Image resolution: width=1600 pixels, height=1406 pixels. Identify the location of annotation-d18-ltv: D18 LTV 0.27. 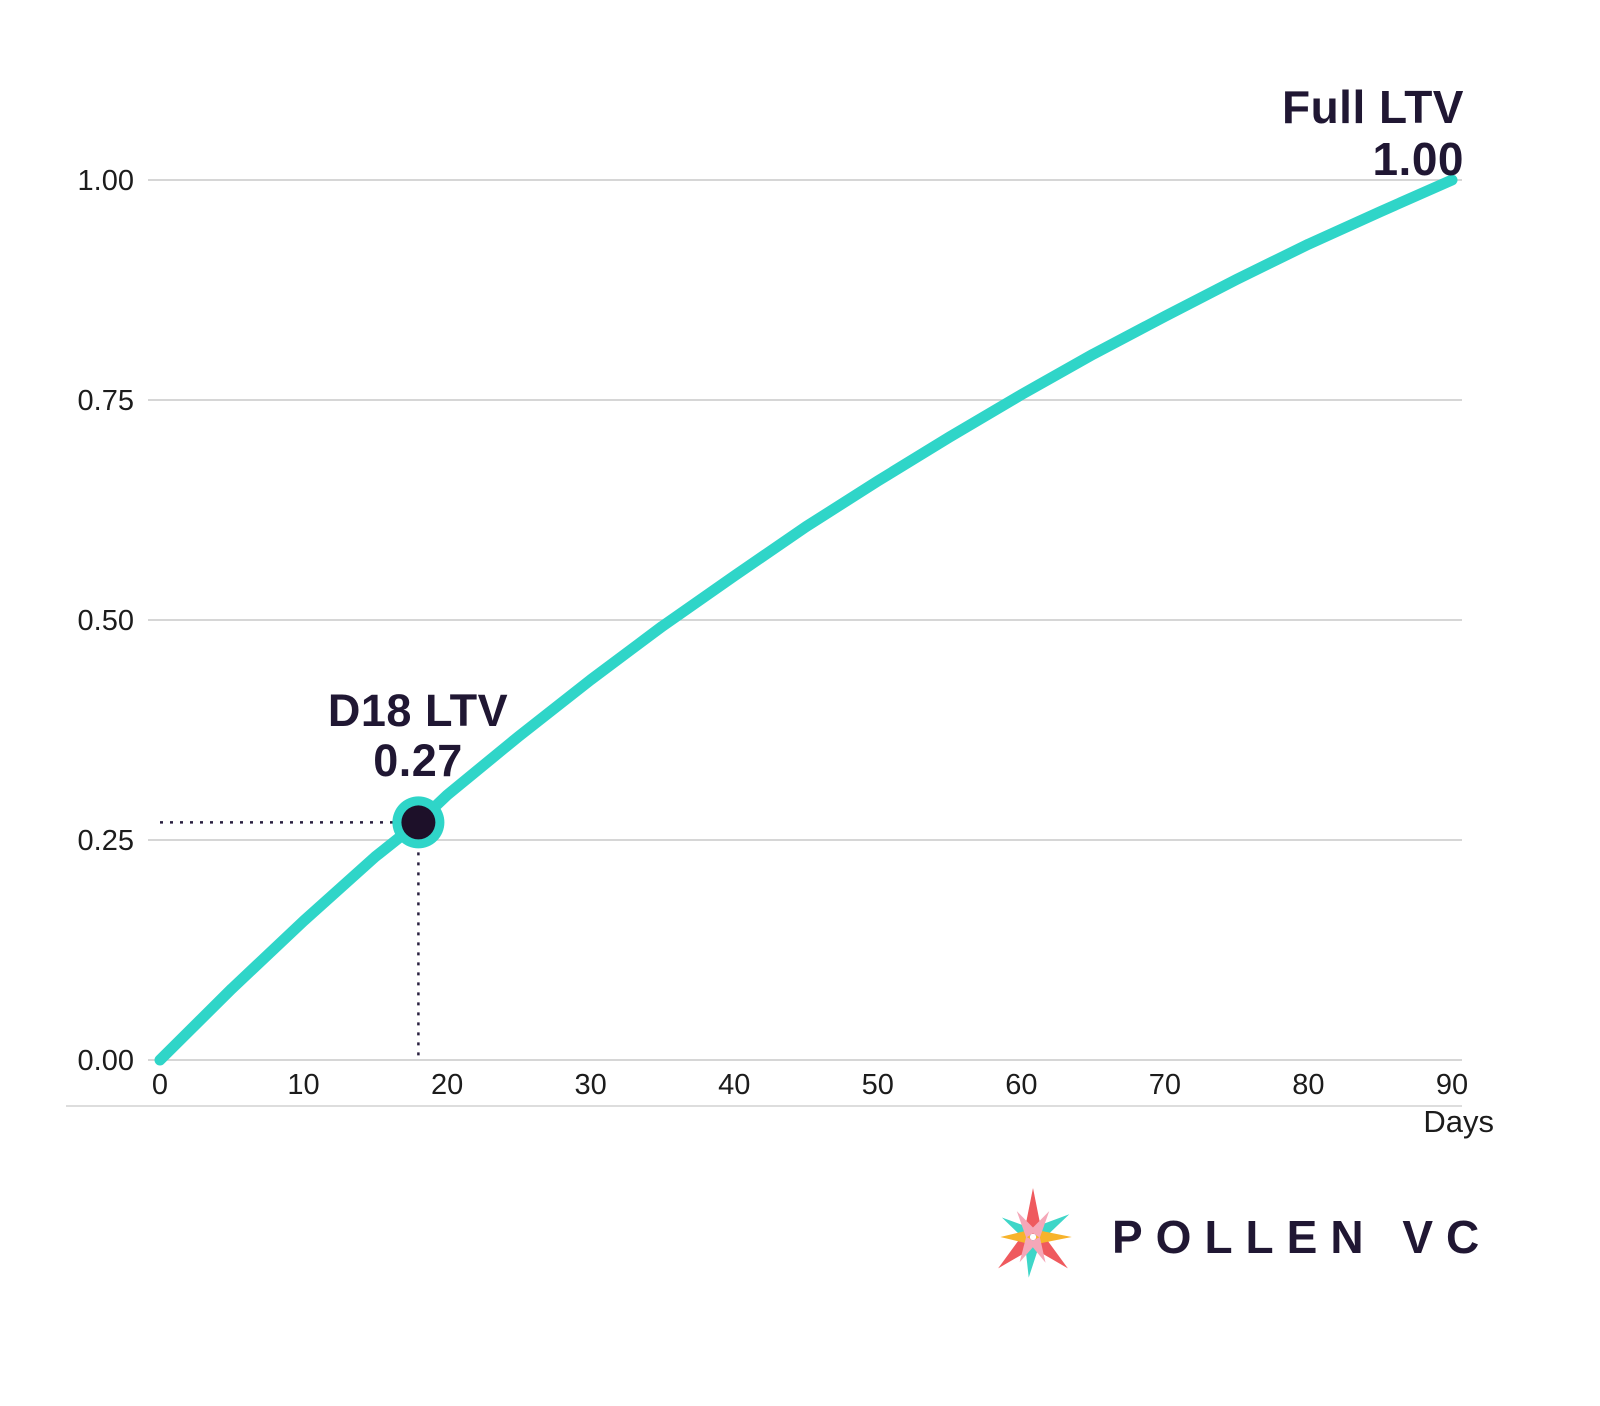
(418, 736).